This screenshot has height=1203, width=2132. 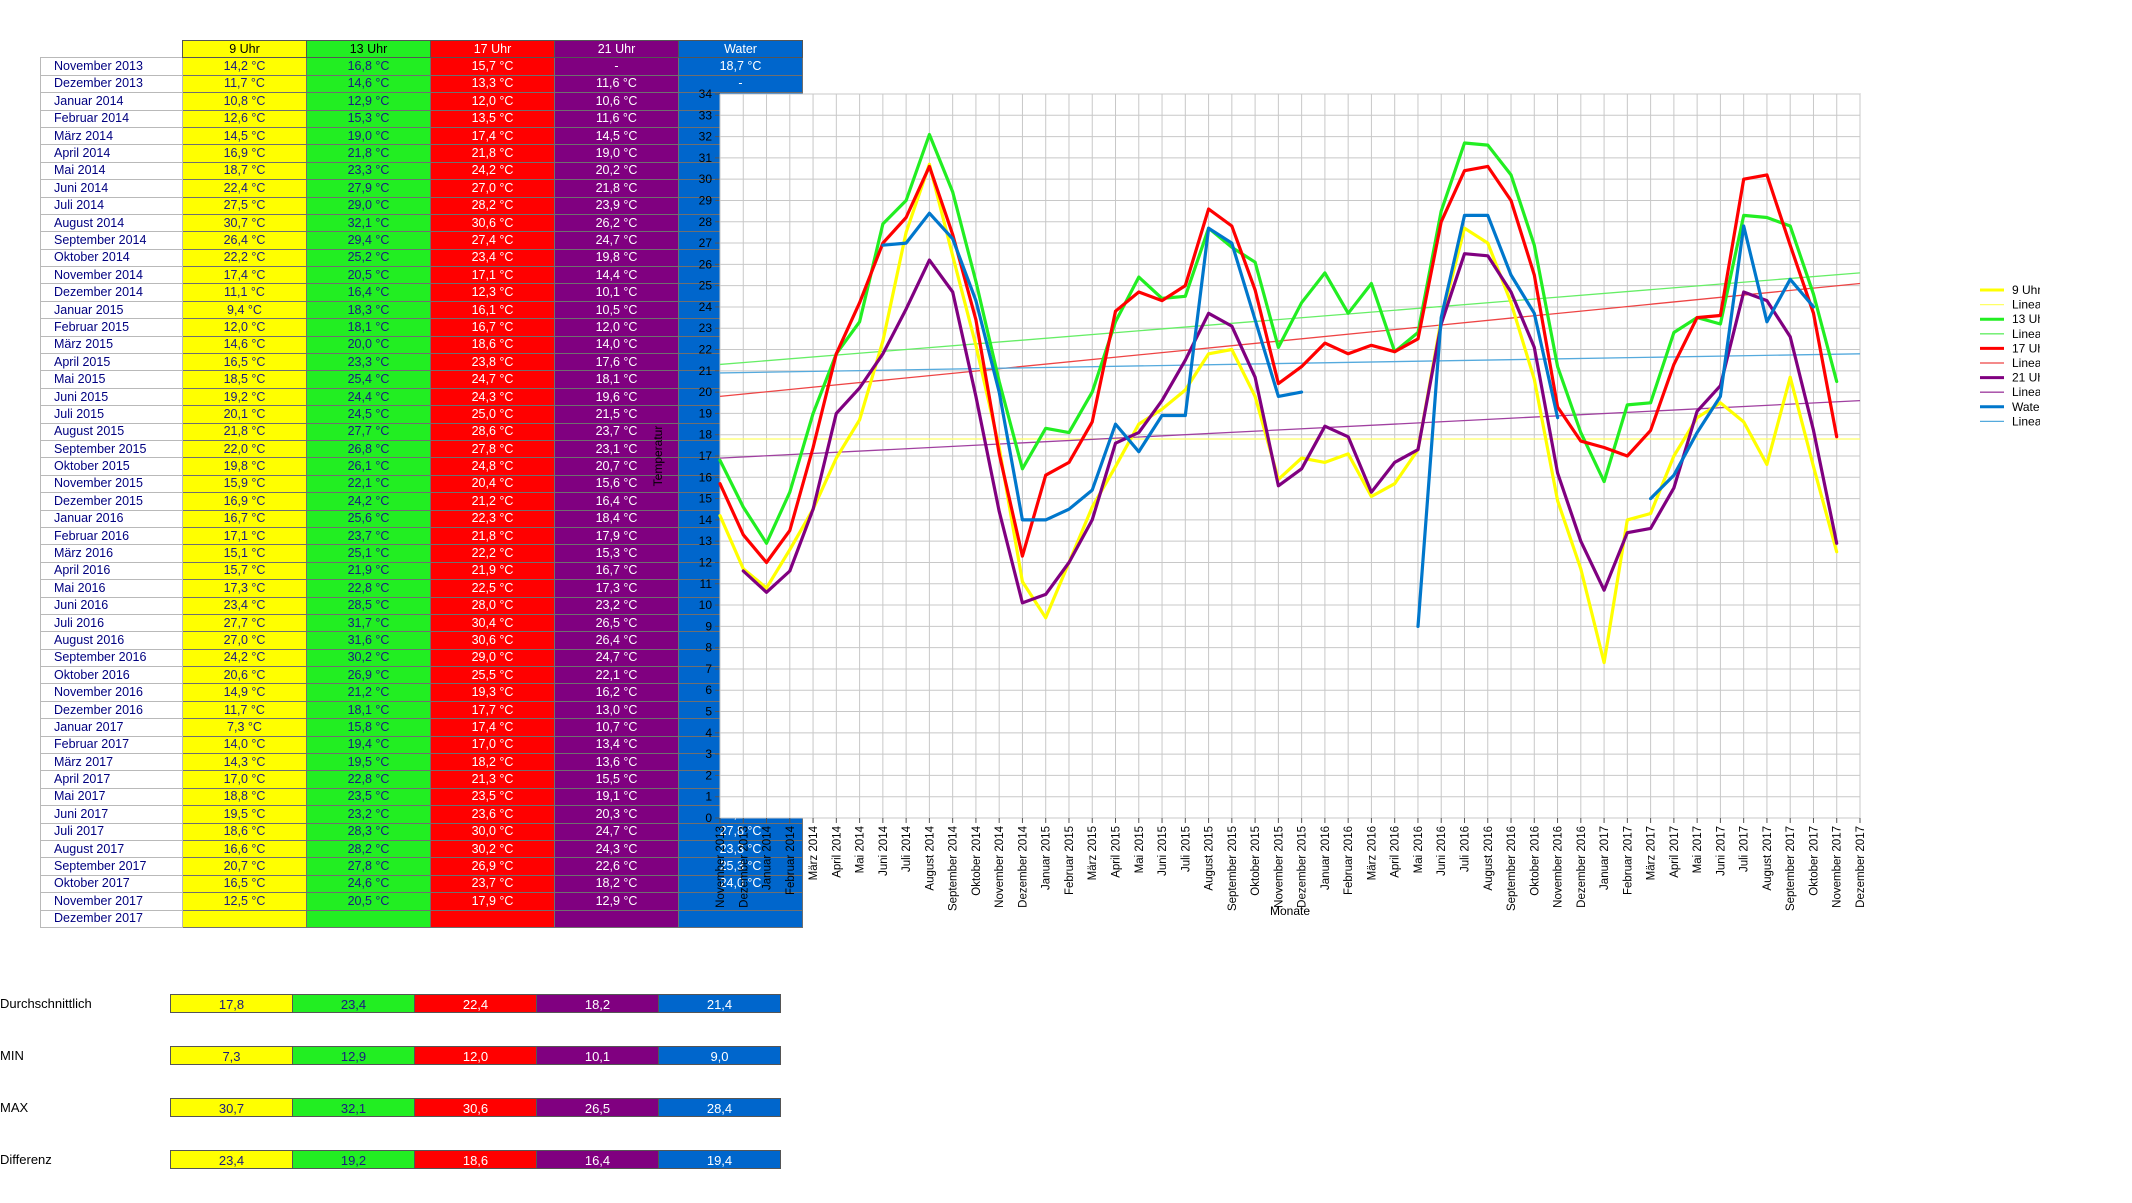 What do you see at coordinates (111, 414) in the screenshot?
I see `month-cell: Juli 2015` at bounding box center [111, 414].